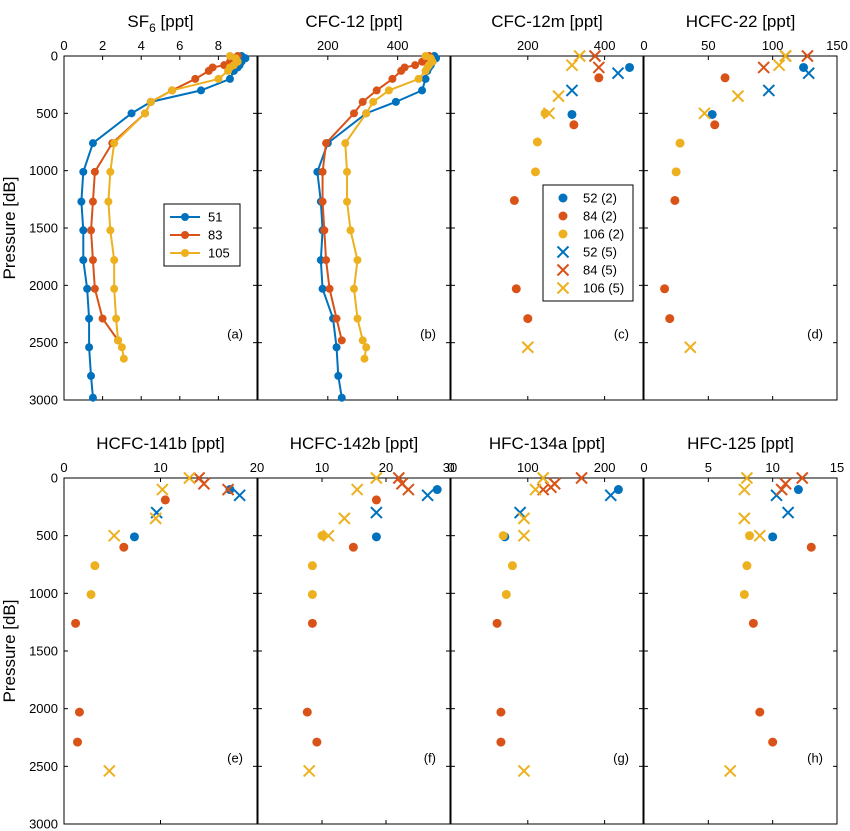 Image resolution: width=850 pixels, height=831 pixels. I want to click on y-tick-label: 0, so click(54, 56).